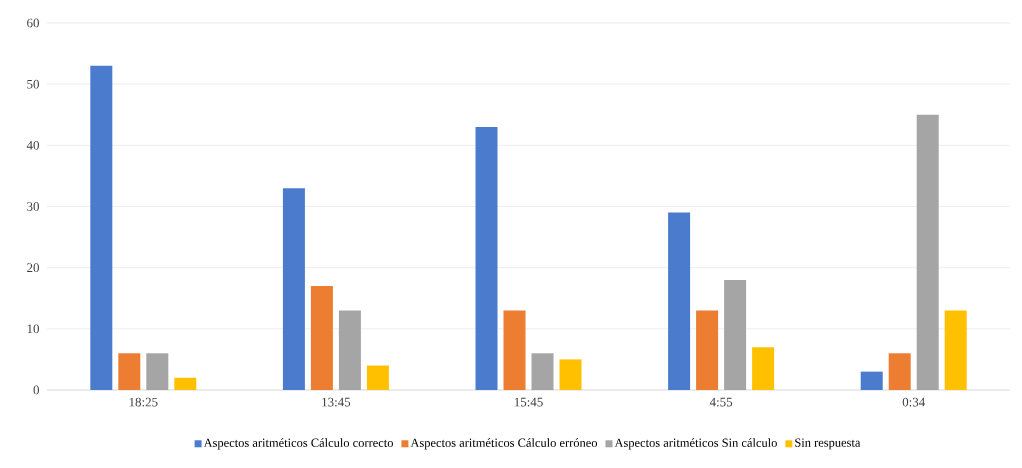 The height and width of the screenshot is (468, 1022). Describe the element at coordinates (33, 84) in the screenshot. I see `y-tick-label: 50` at that location.